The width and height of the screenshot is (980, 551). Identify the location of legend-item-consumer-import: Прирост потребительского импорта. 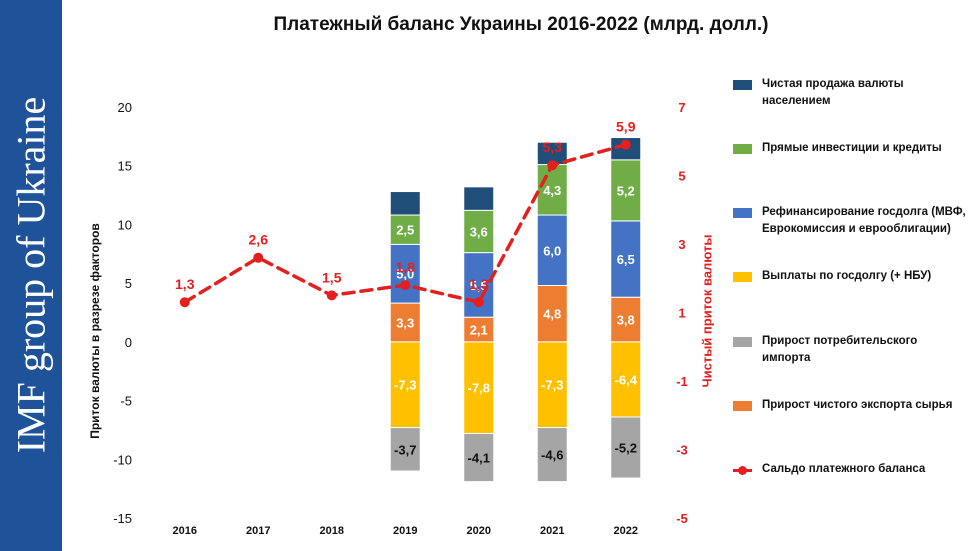
(850, 350).